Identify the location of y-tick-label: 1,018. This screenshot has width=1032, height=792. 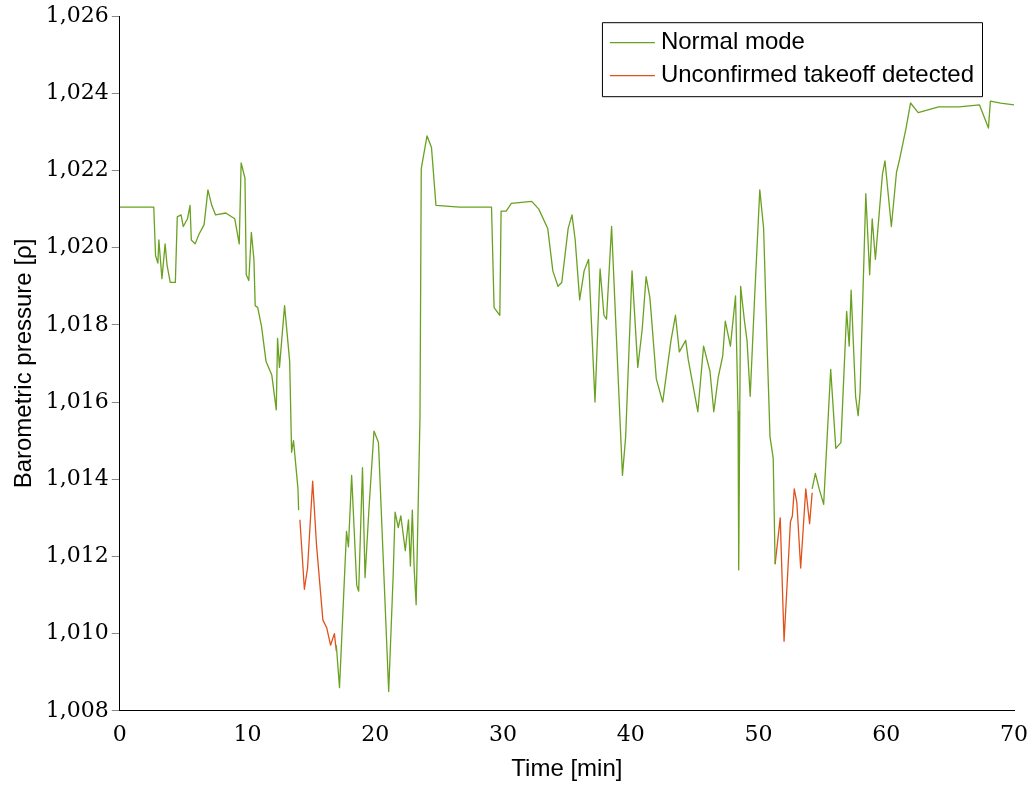
(77, 323).